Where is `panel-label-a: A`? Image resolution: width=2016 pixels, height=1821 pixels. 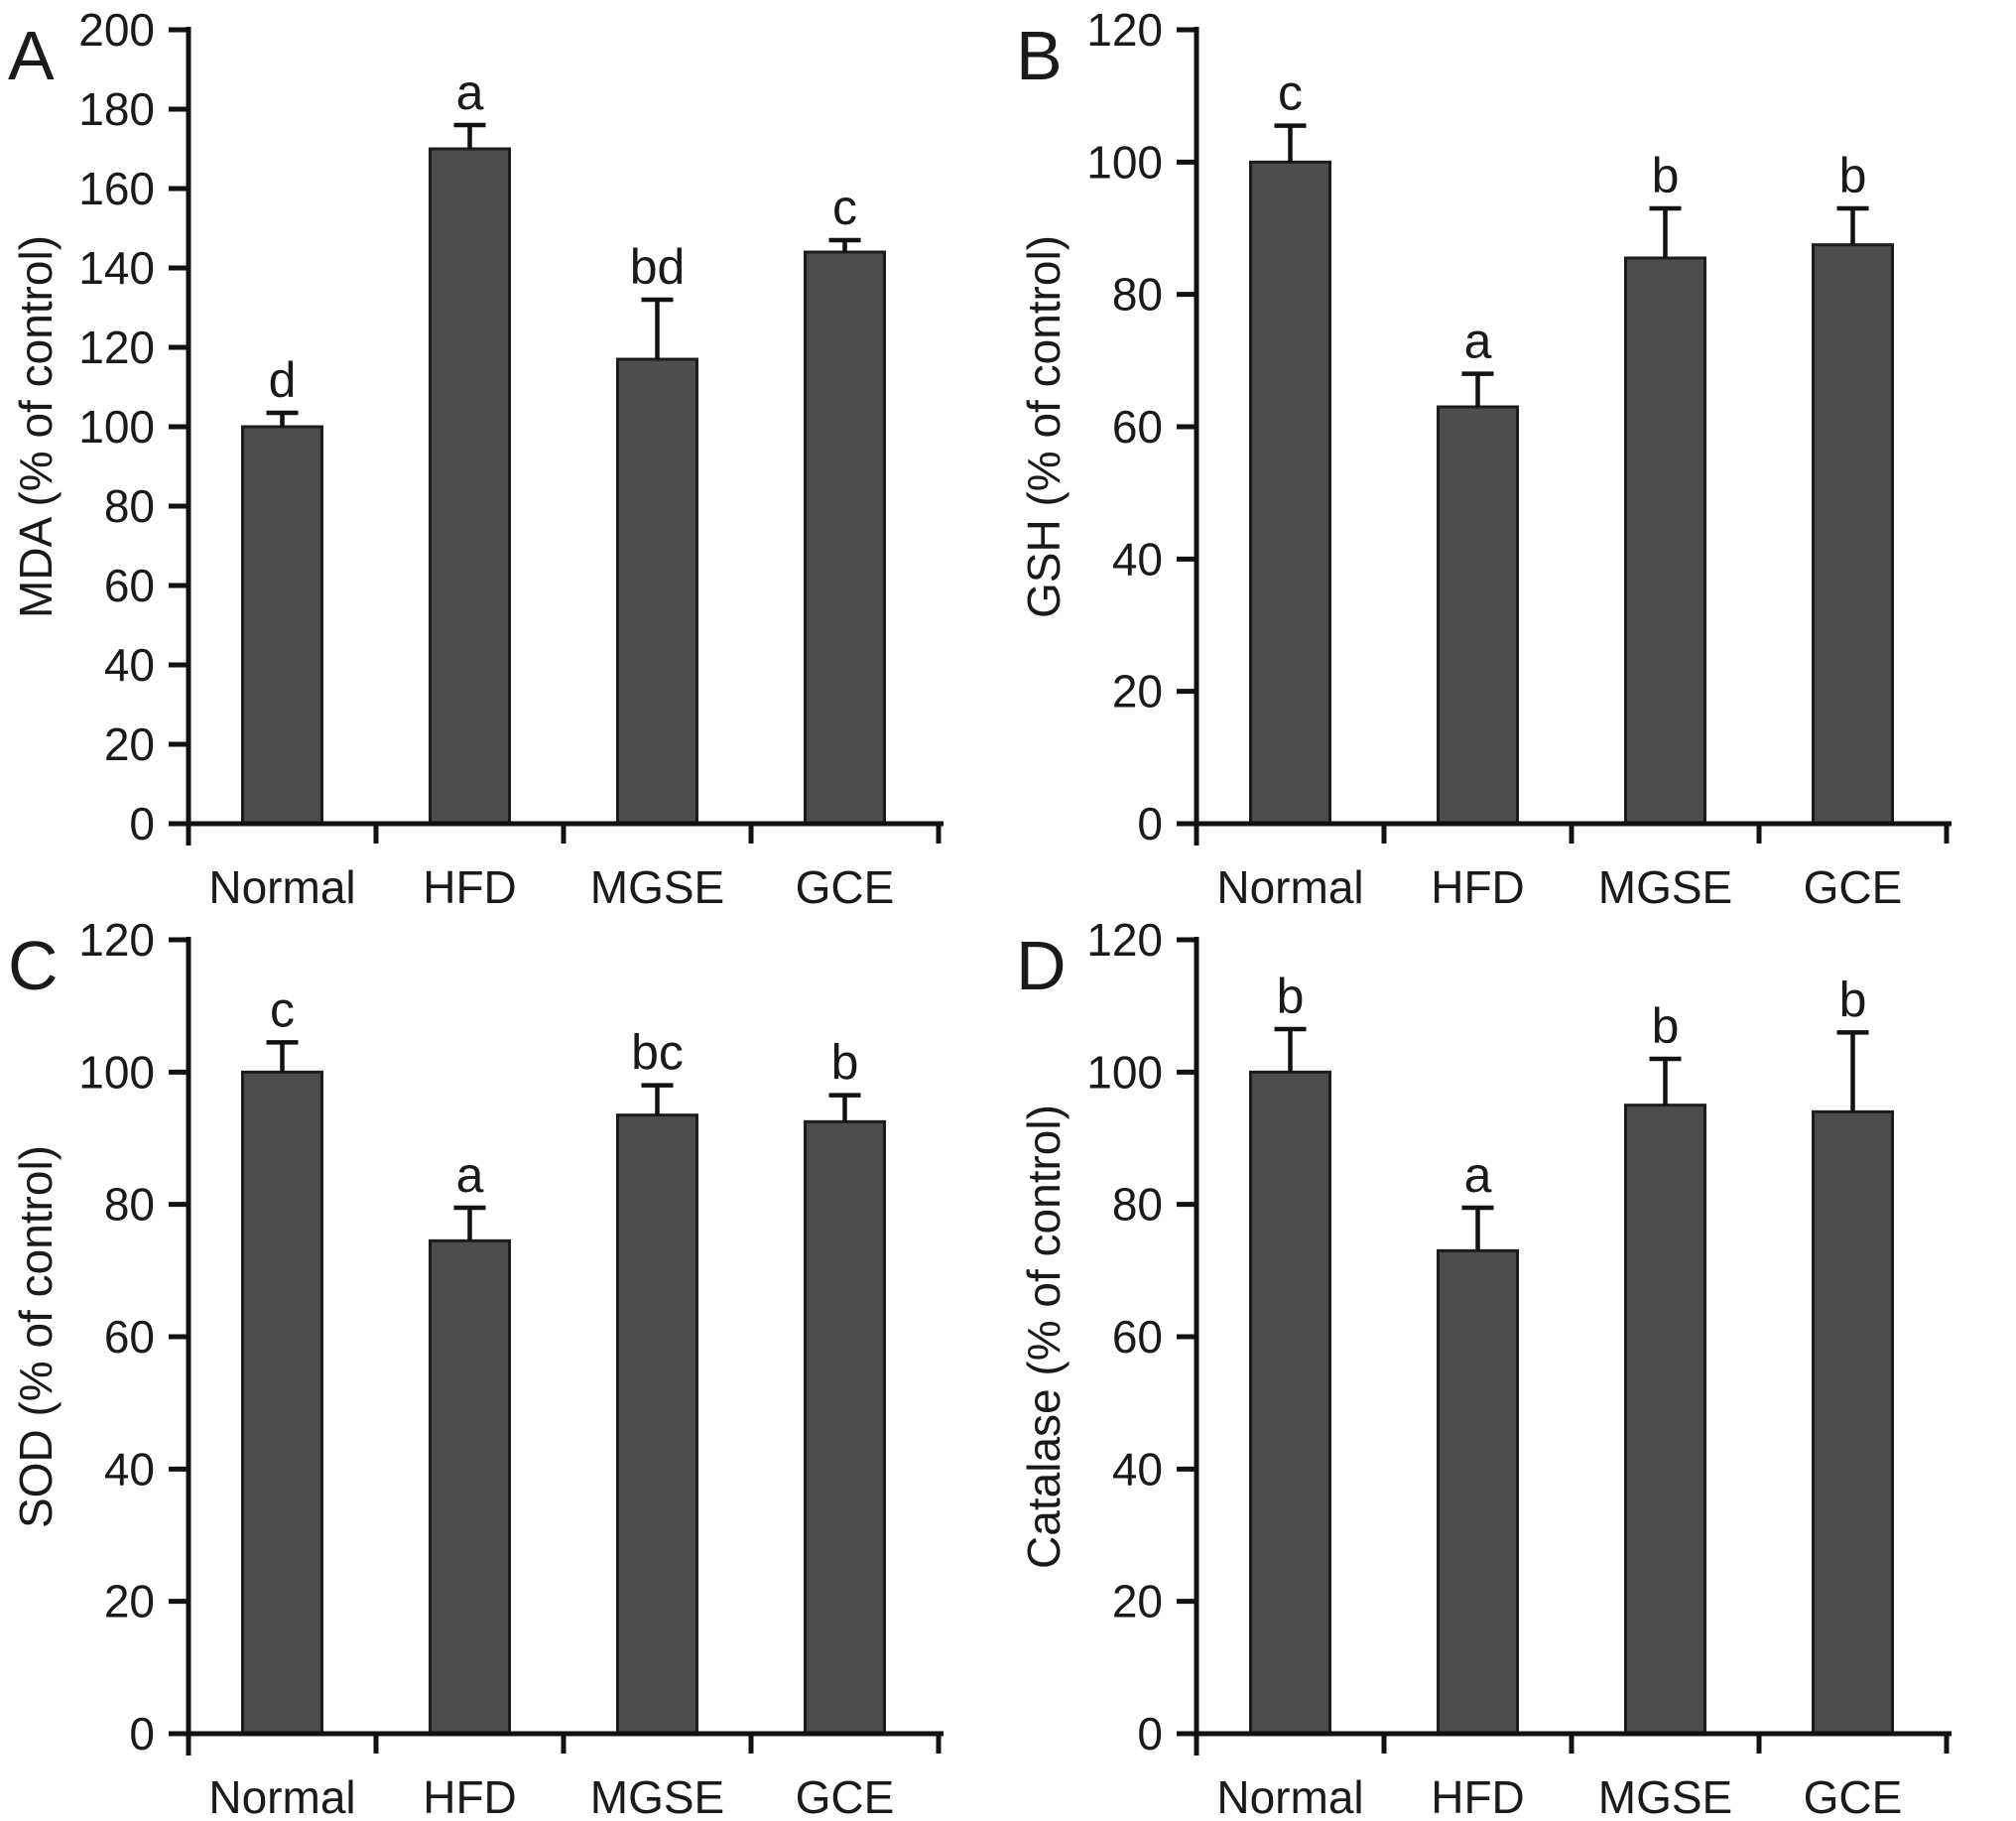 panel-label-a: A is located at coordinates (31, 55).